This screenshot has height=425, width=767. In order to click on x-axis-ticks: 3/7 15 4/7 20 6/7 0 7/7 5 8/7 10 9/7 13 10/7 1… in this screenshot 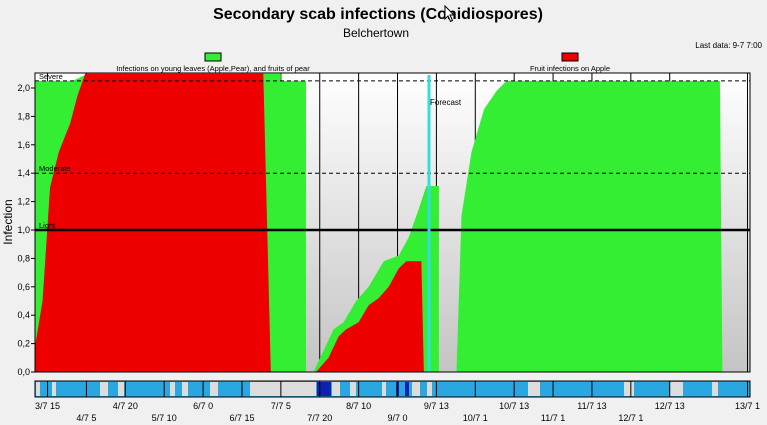, I will do `click(397, 412)`.